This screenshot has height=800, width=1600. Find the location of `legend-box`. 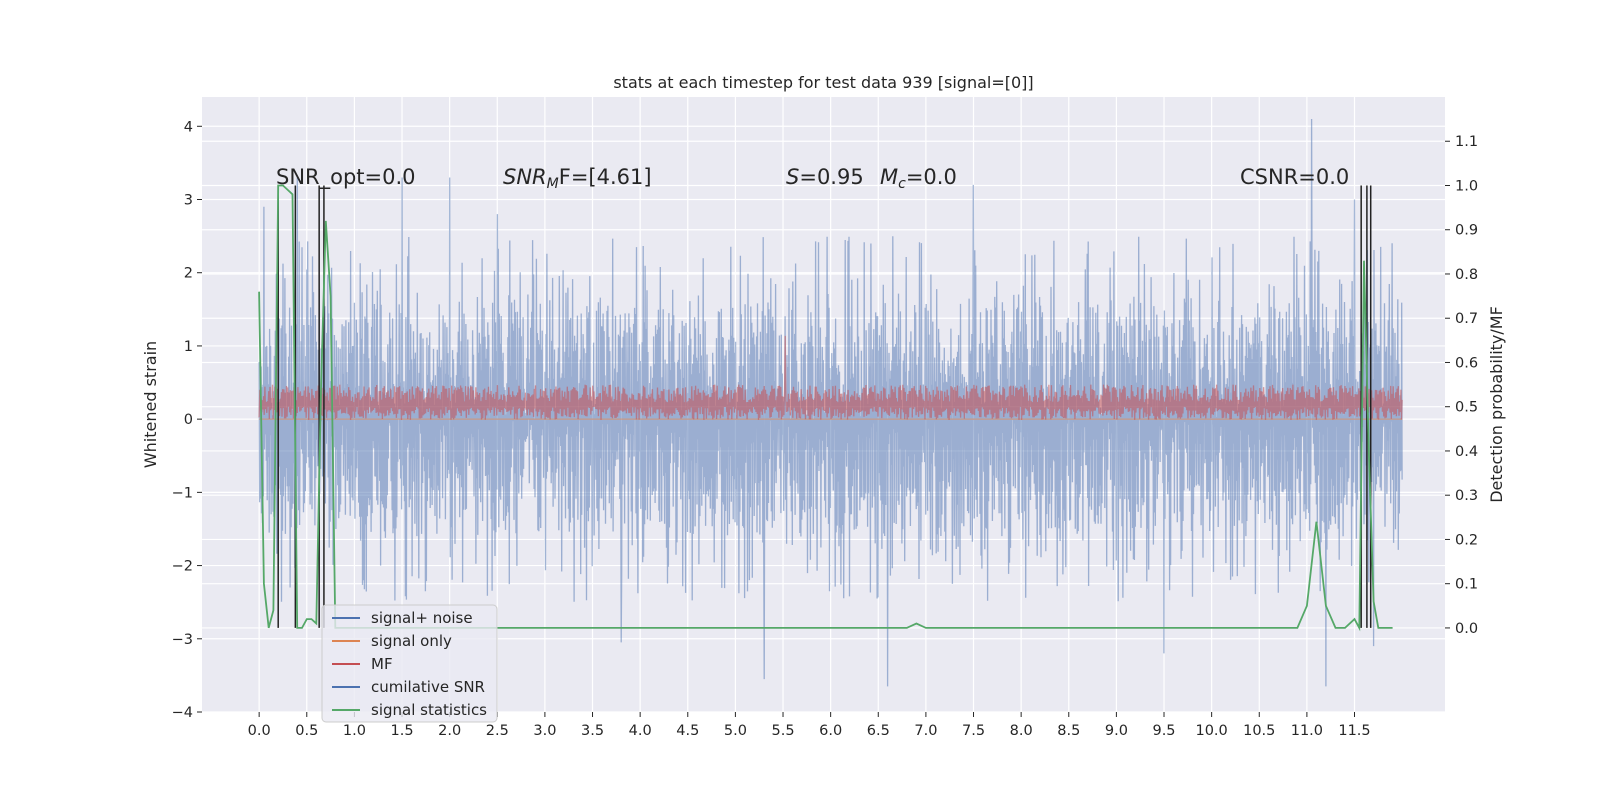

legend-box is located at coordinates (409, 663).